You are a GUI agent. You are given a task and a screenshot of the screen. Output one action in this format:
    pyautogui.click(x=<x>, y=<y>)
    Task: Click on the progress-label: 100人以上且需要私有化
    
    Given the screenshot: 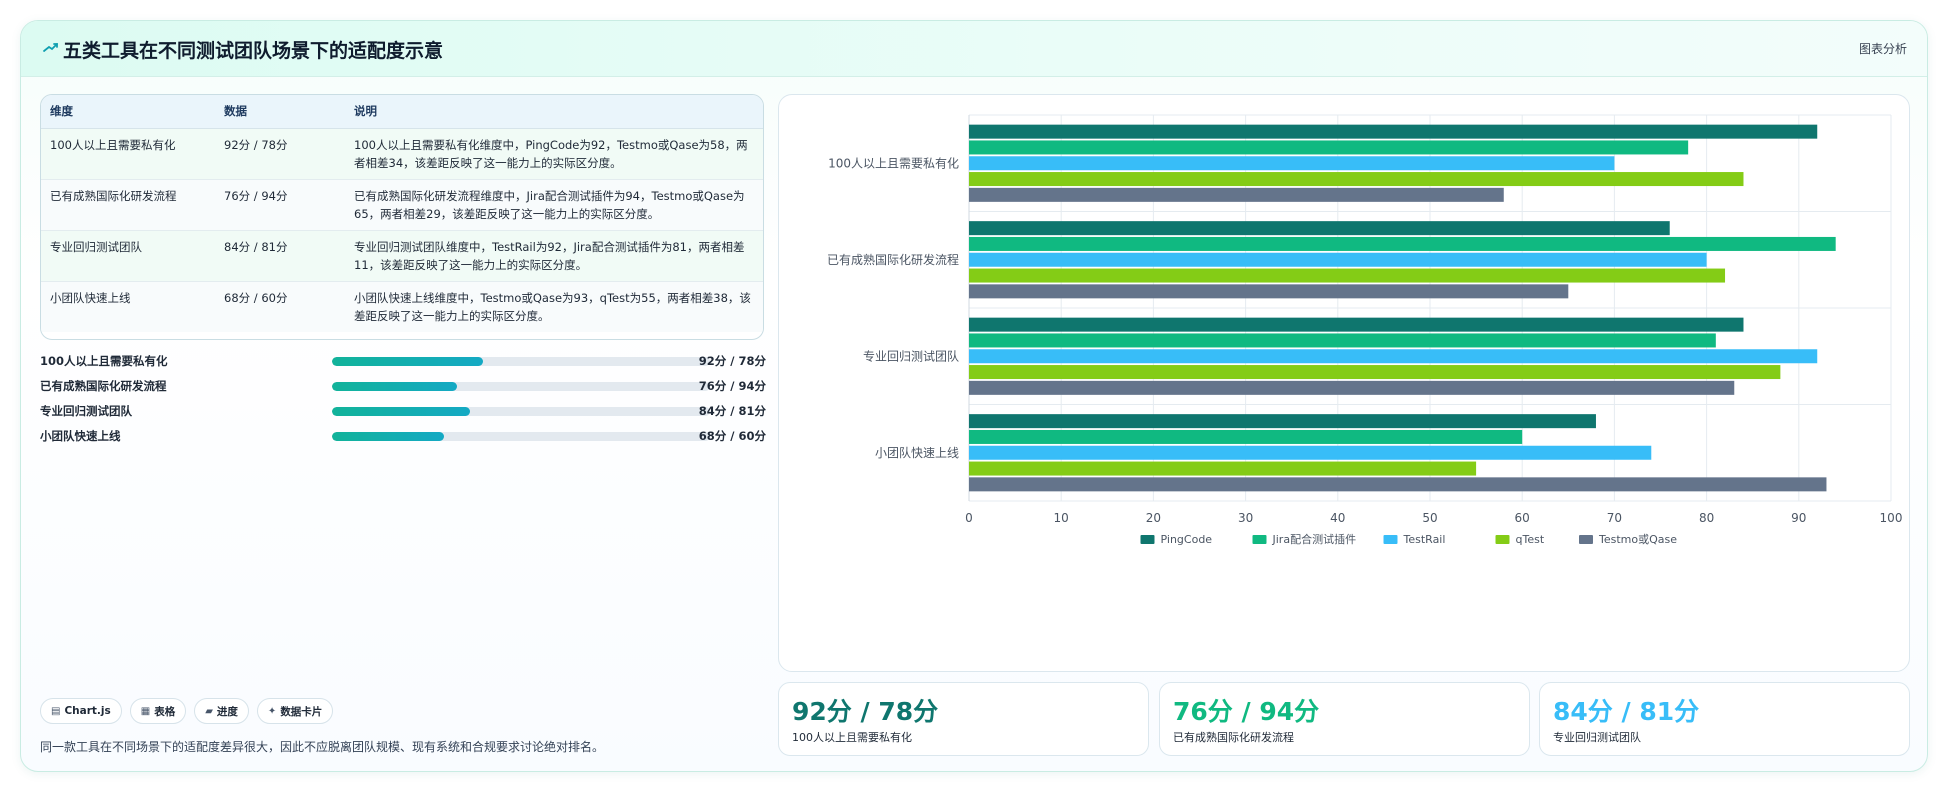 What is the action you would take?
    pyautogui.click(x=104, y=361)
    